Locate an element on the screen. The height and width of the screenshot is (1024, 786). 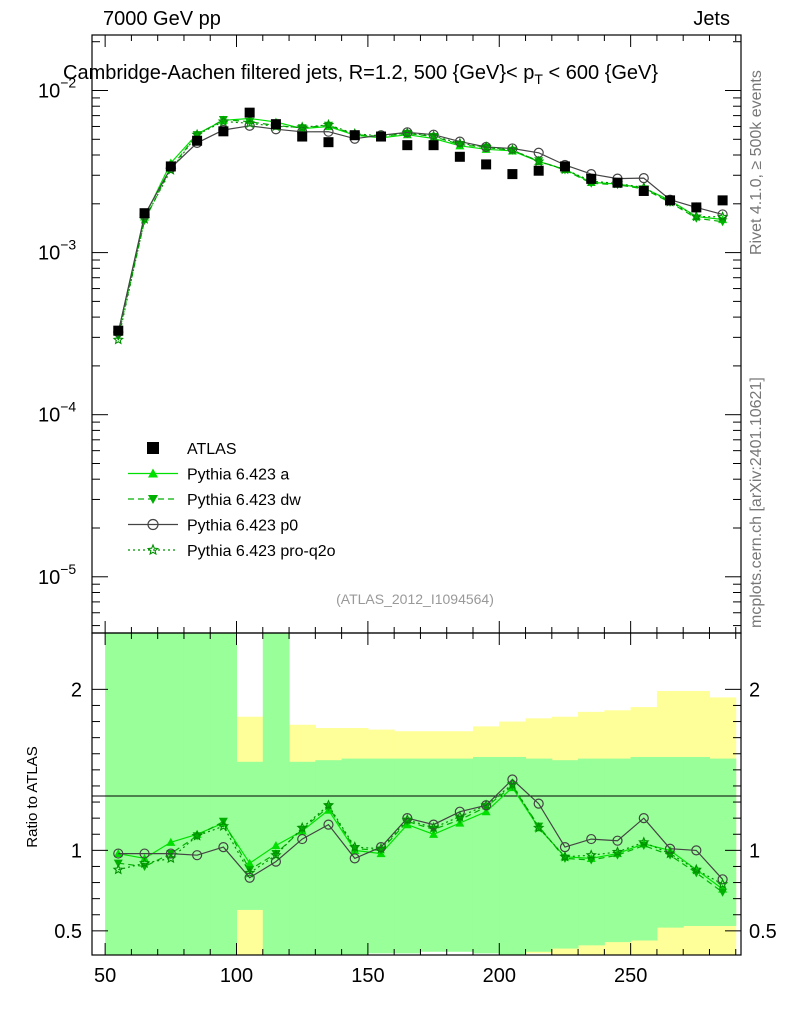
ratio-tick-label-right: 2 is located at coordinates (754, 690).